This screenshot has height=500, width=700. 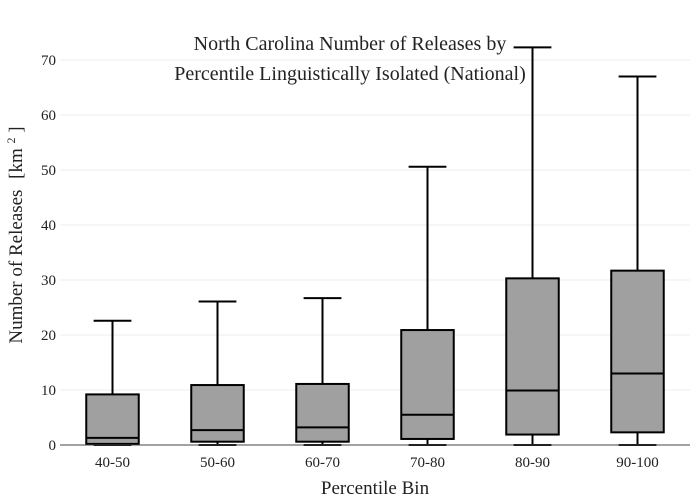 What do you see at coordinates (532, 463) in the screenshot?
I see `x-tick-label-80-90: 80-90` at bounding box center [532, 463].